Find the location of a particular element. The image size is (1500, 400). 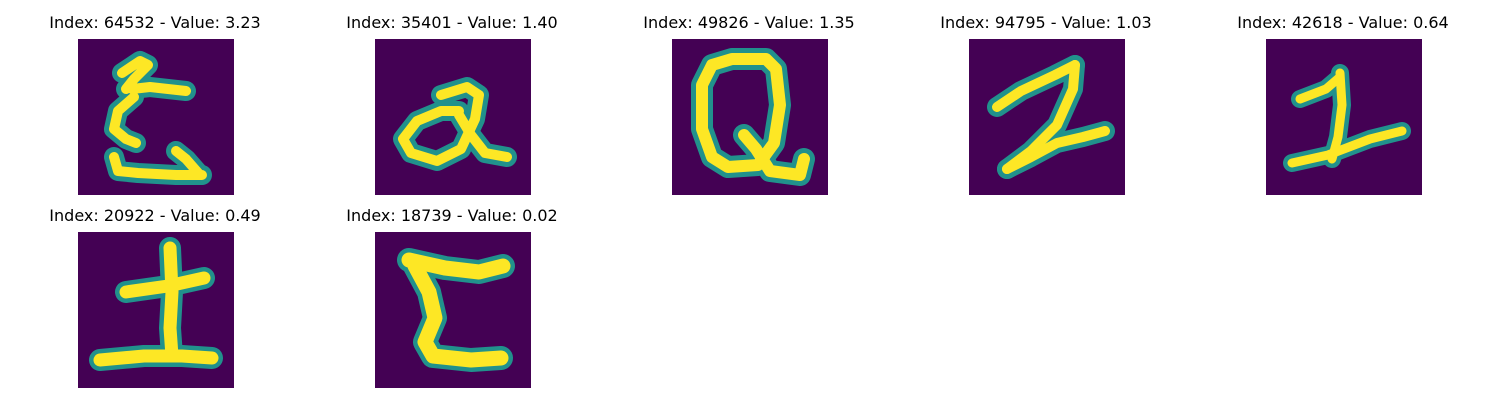

sample-panel: Index: 35401 - Value: 1.40 is located at coordinates (452, 107).